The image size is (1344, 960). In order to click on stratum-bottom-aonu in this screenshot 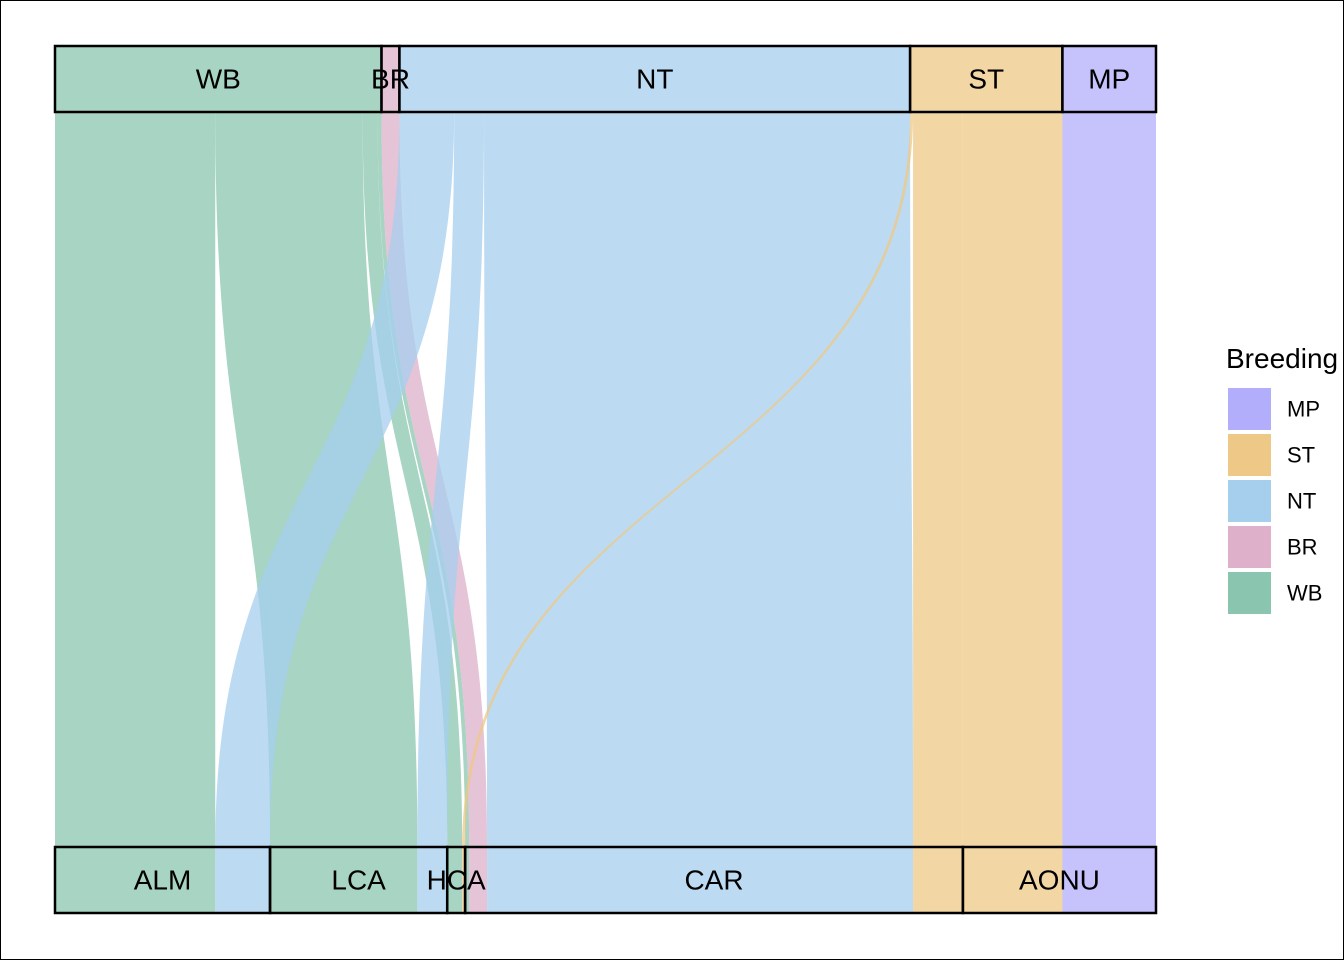, I will do `click(1059, 880)`.